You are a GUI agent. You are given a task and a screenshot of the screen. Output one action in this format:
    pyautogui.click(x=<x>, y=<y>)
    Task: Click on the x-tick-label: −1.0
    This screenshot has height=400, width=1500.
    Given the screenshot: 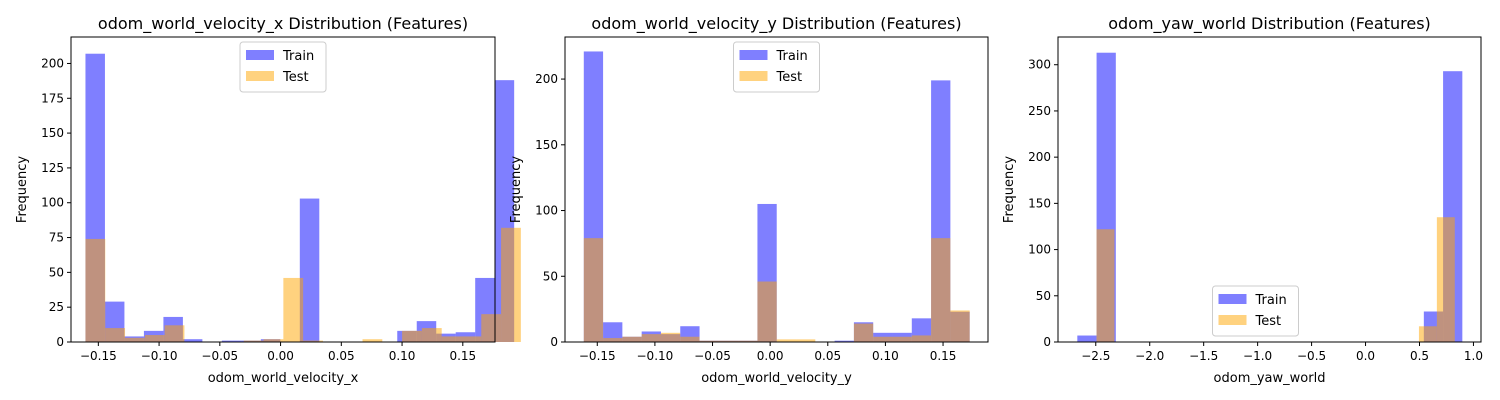 What is the action you would take?
    pyautogui.click(x=1257, y=356)
    